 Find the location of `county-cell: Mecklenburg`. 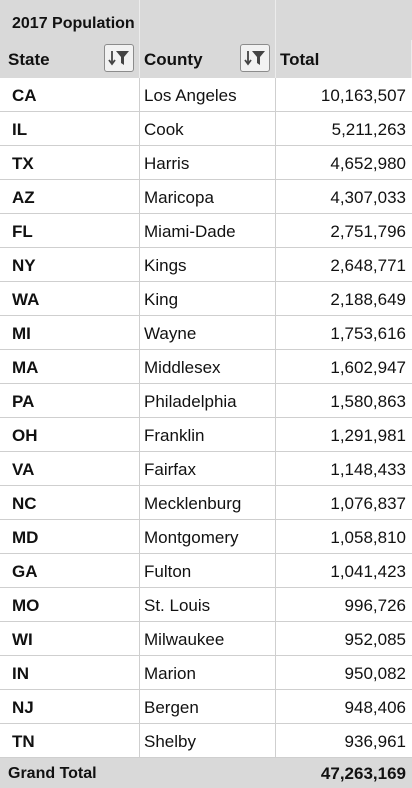

county-cell: Mecklenburg is located at coordinates (208, 502).